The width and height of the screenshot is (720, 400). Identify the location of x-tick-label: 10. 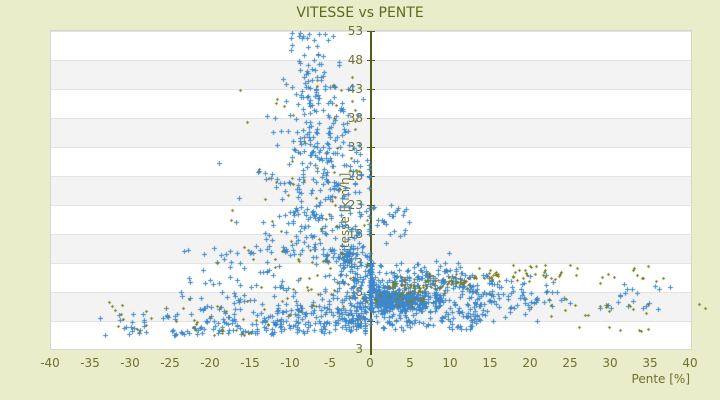
(450, 363).